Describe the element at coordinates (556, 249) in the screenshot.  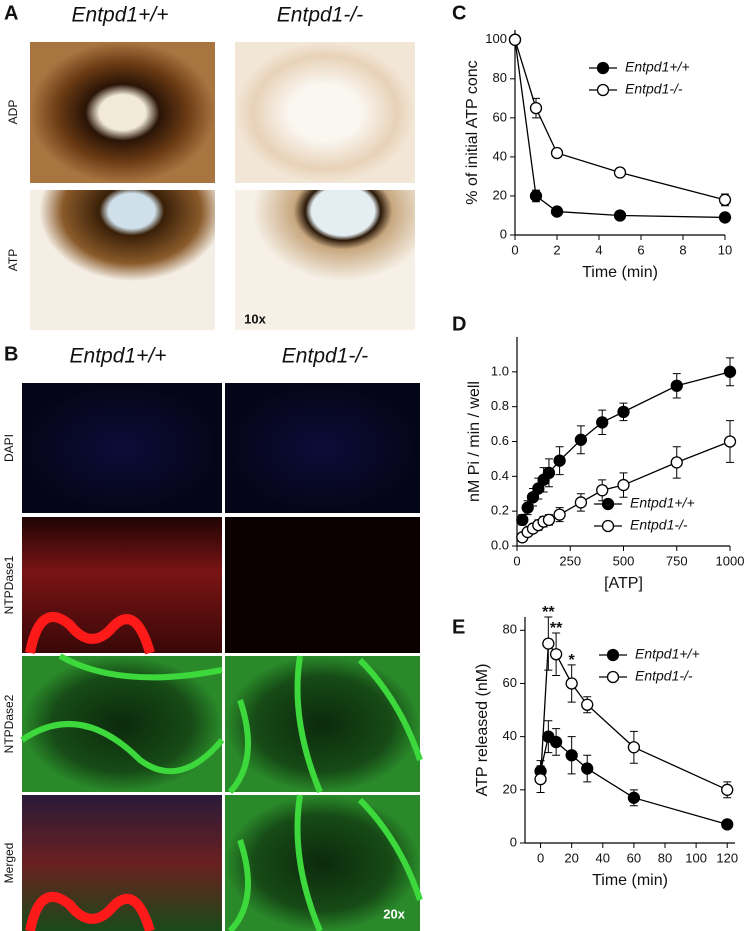
I see `x-tick-label: 2` at that location.